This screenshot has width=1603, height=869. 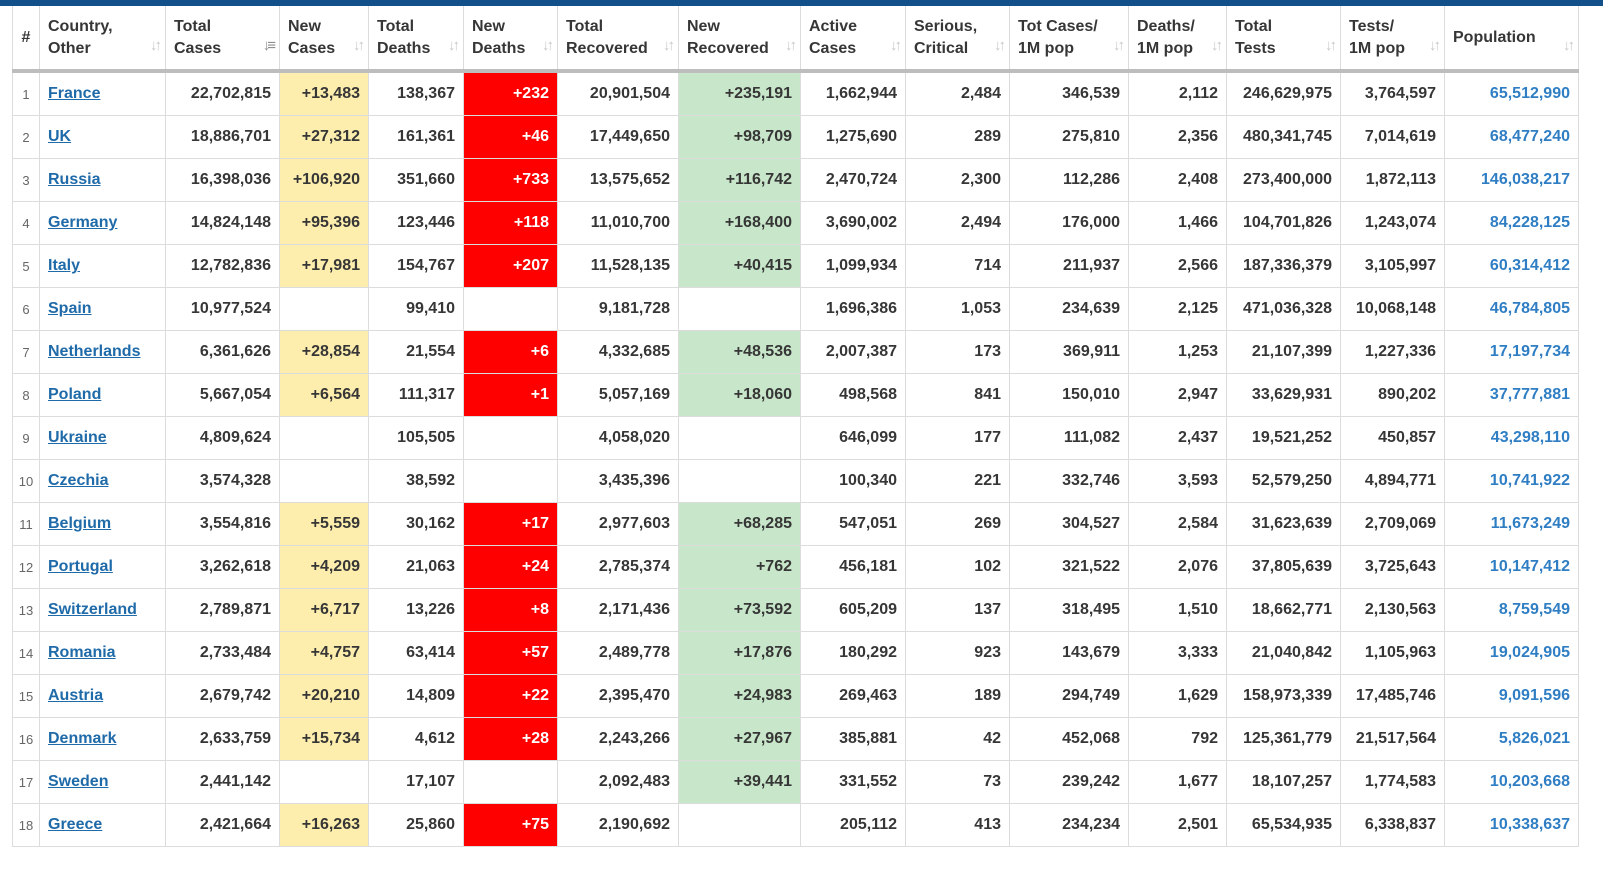 What do you see at coordinates (853, 223) in the screenshot?
I see `active-cases-cell: 3,690,002` at bounding box center [853, 223].